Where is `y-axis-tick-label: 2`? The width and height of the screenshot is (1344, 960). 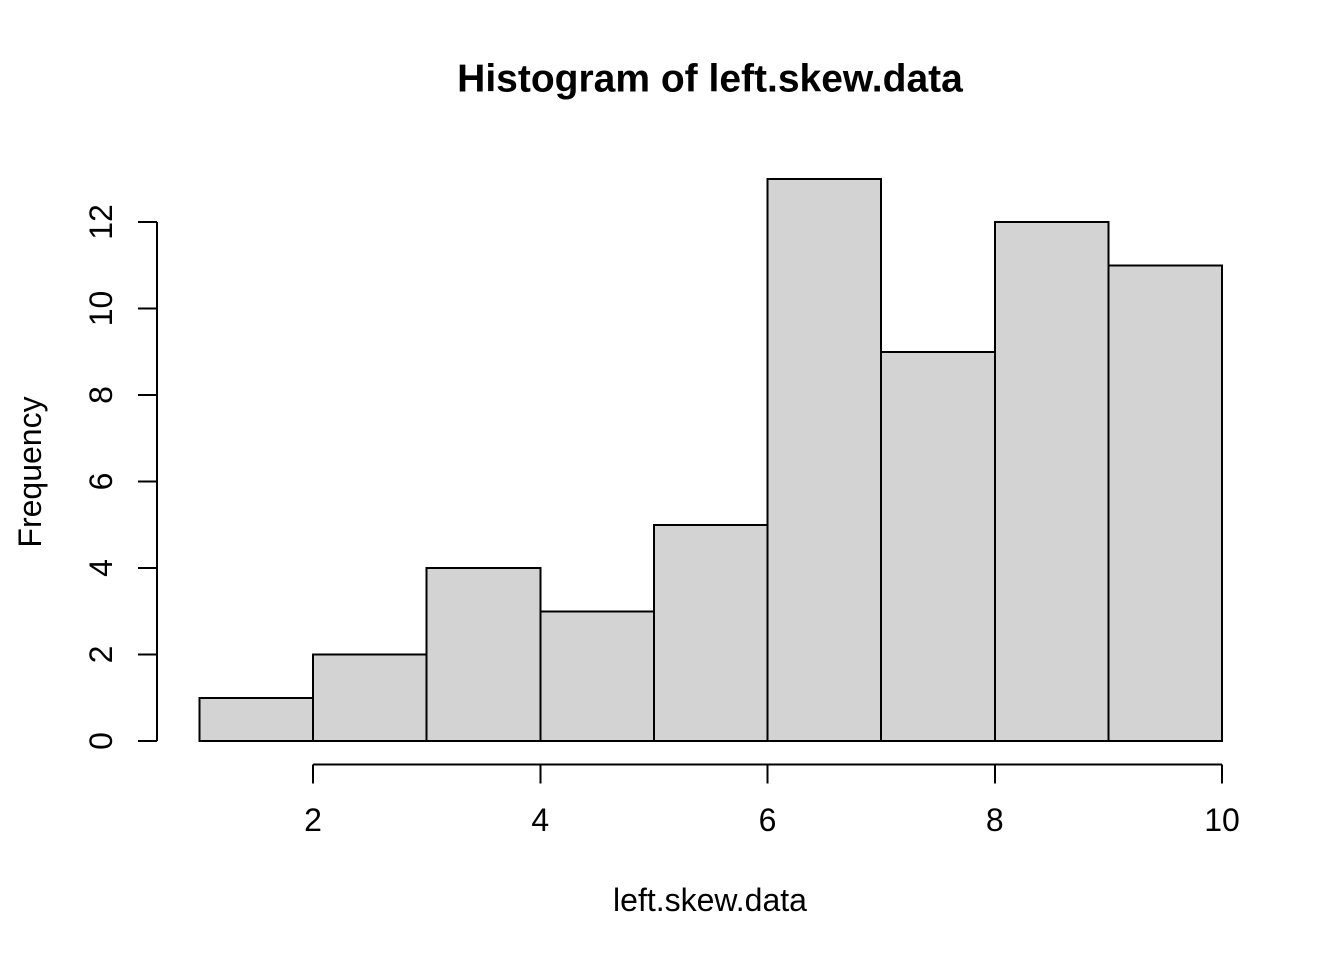
y-axis-tick-label: 2 is located at coordinates (101, 655).